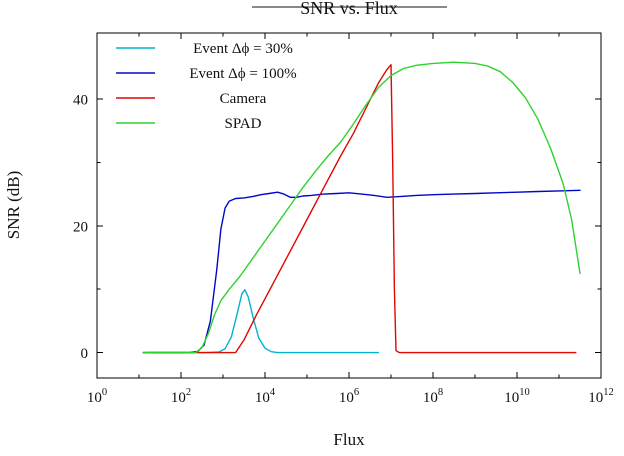  I want to click on x-tick-label: 10¹², so click(601, 396).